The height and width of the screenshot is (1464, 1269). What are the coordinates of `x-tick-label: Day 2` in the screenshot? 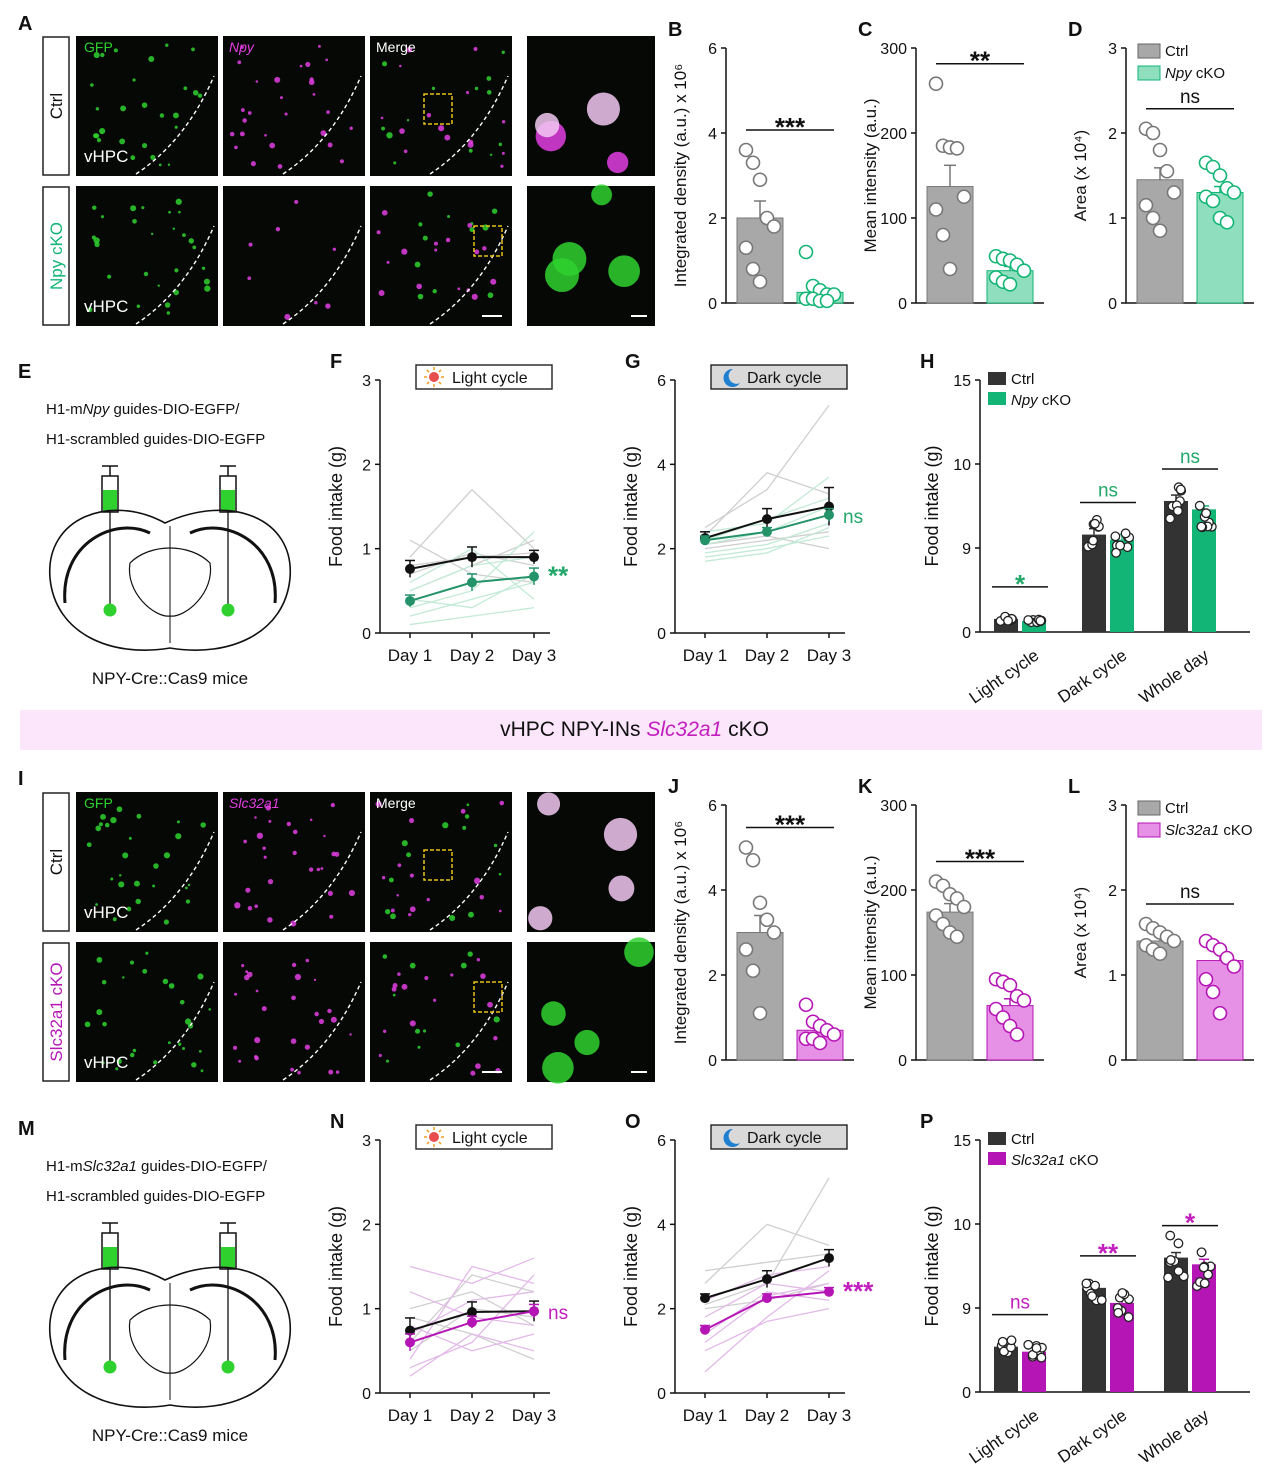 It's located at (472, 655).